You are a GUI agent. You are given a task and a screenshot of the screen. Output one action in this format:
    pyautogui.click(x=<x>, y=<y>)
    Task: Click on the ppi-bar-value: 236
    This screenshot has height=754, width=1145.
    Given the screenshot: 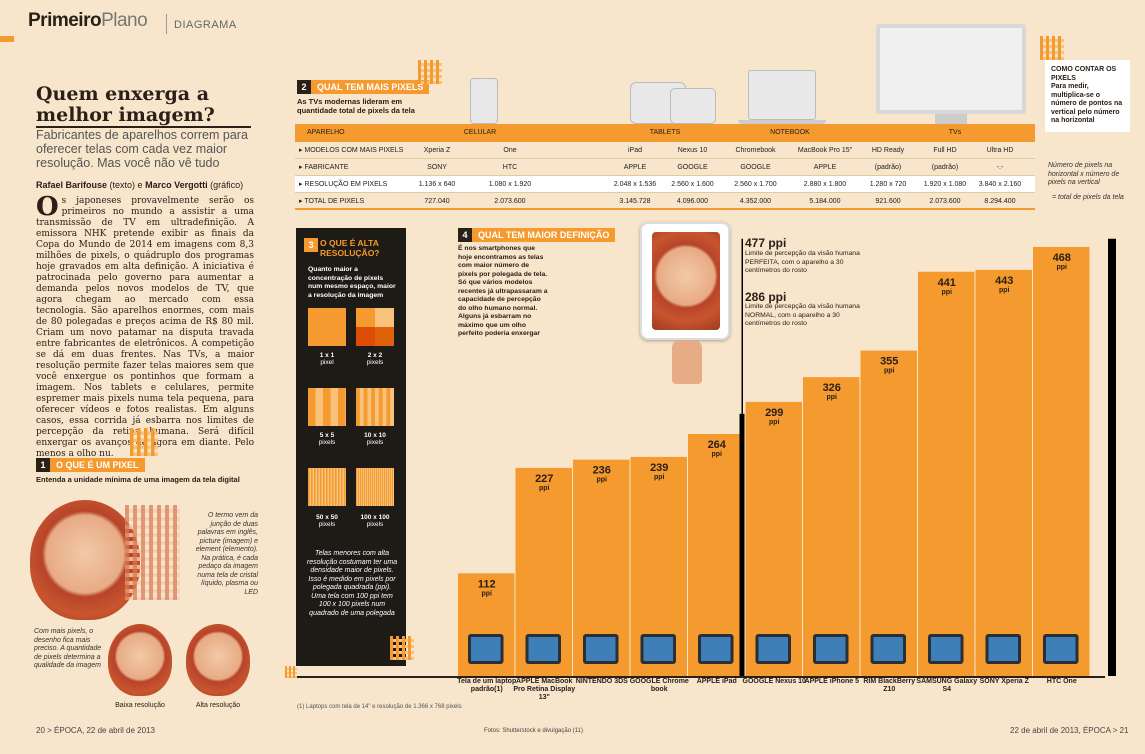 What is the action you would take?
    pyautogui.click(x=602, y=471)
    